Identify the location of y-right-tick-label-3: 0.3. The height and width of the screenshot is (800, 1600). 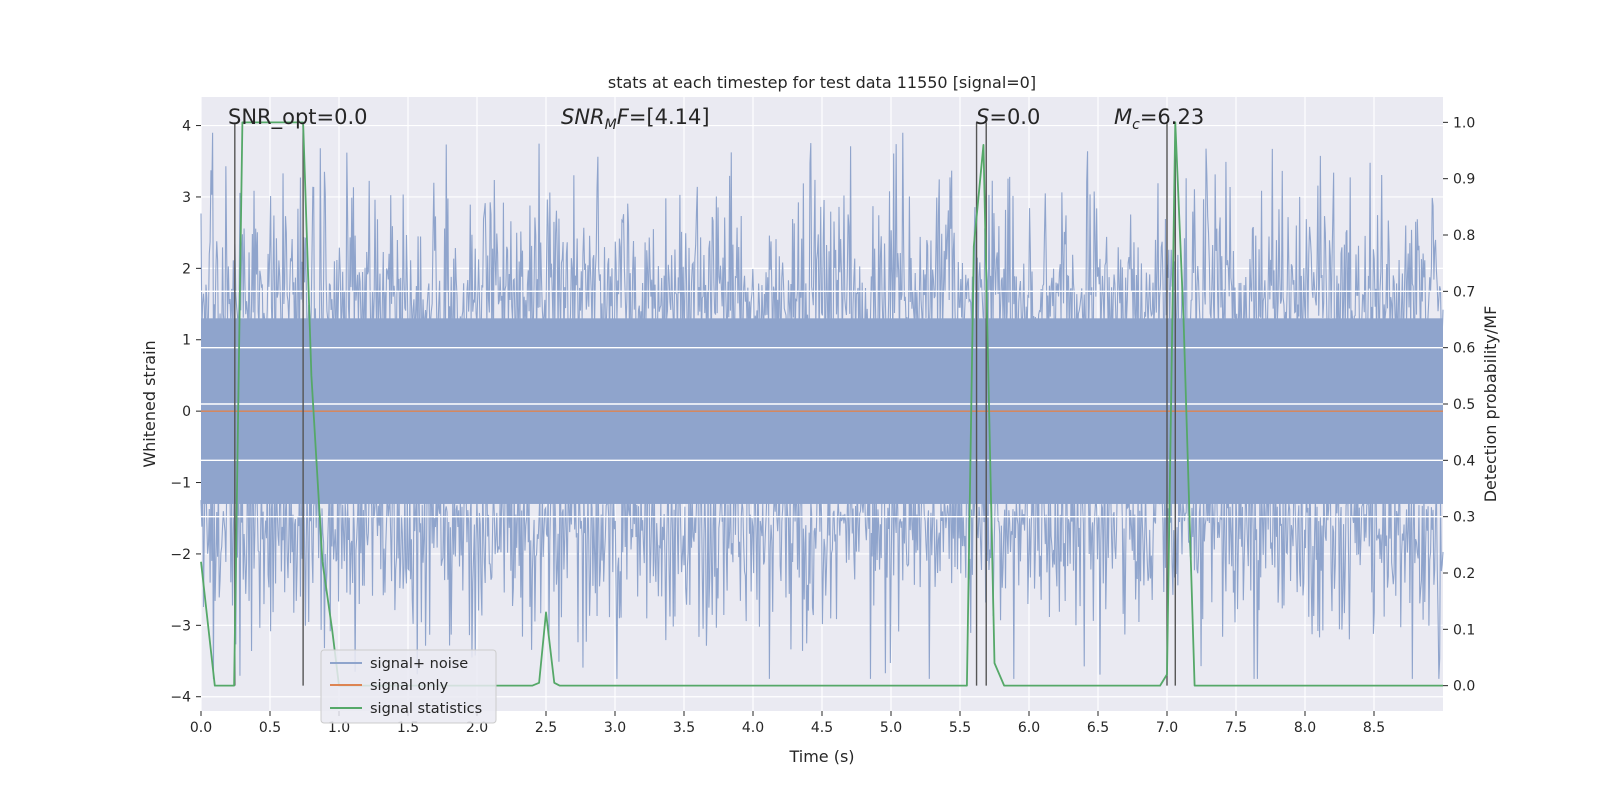
(1464, 518).